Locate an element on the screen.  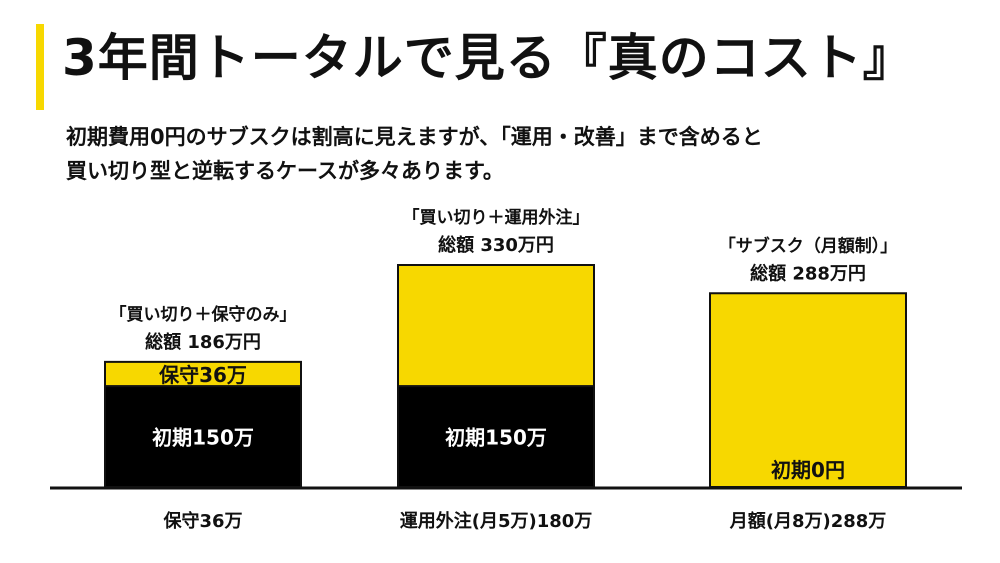
category-name-0: 「買い切り＋保守のみ」 is located at coordinates (203, 314).